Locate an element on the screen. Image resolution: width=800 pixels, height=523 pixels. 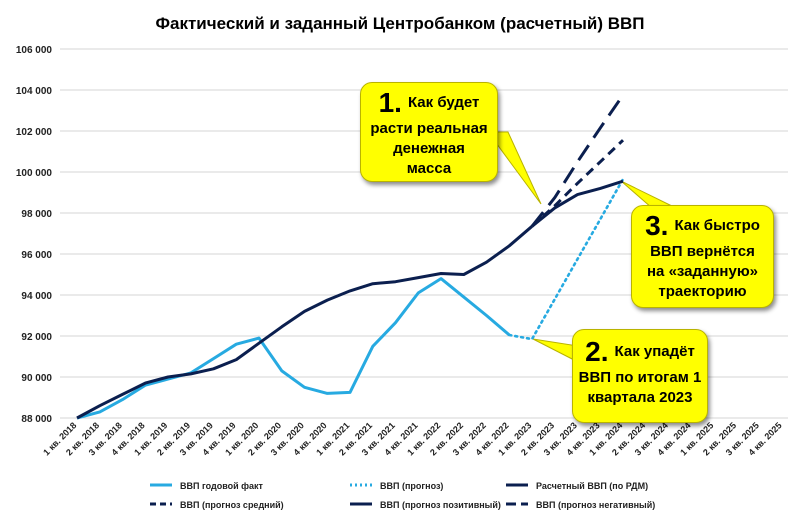
y-tick-label: 102 000 is located at coordinates (34, 132).